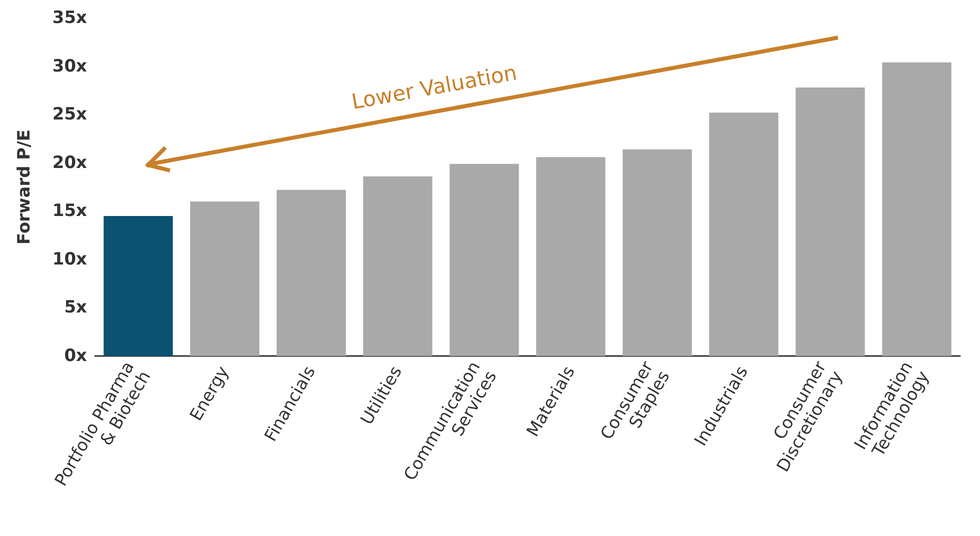  Describe the element at coordinates (70, 259) in the screenshot. I see `y-tick-label: 10x` at that location.